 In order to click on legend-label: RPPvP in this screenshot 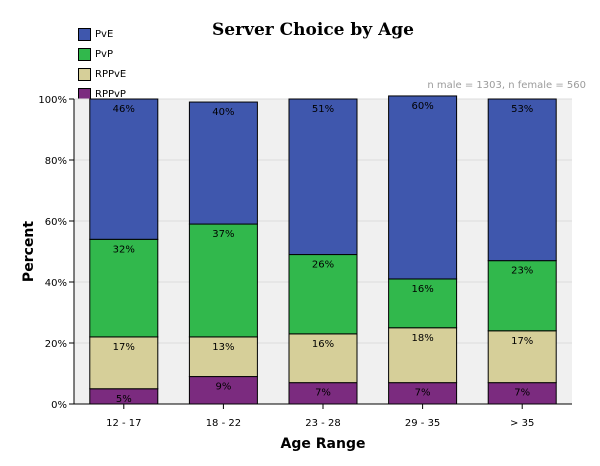, I will do `click(110, 94)`.